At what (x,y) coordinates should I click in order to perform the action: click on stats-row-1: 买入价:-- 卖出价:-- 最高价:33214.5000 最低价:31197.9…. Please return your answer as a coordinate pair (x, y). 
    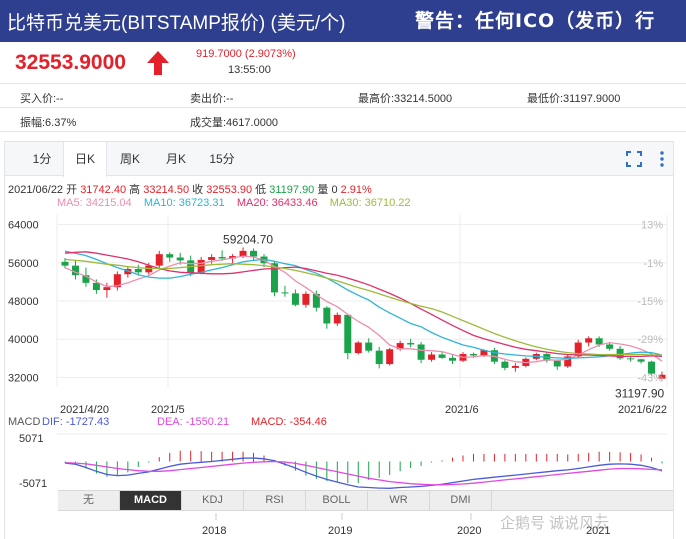
    Looking at the image, I should click on (343, 96).